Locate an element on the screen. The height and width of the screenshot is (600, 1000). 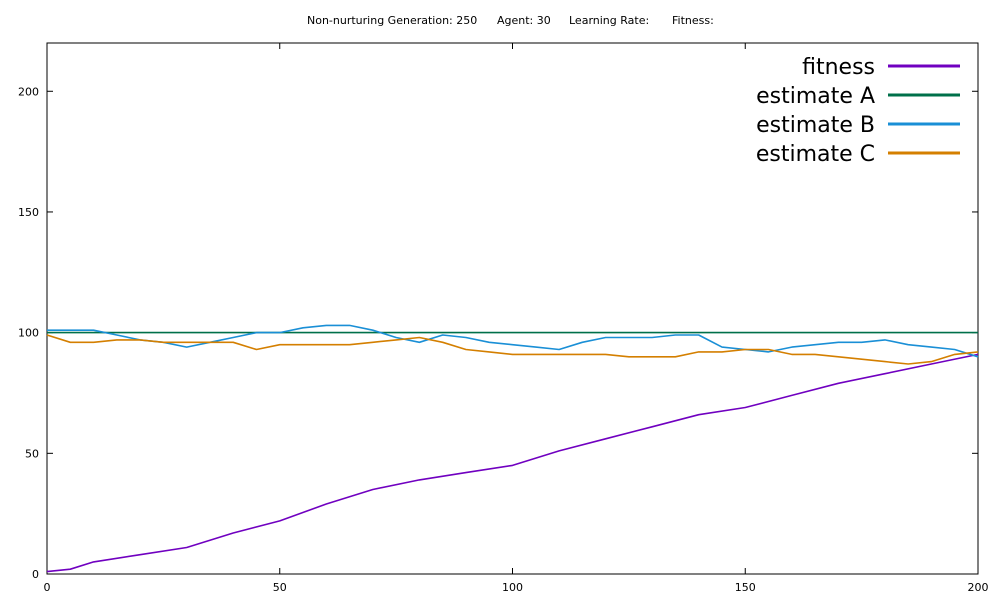
series-line-estimate-B is located at coordinates (513, 341).